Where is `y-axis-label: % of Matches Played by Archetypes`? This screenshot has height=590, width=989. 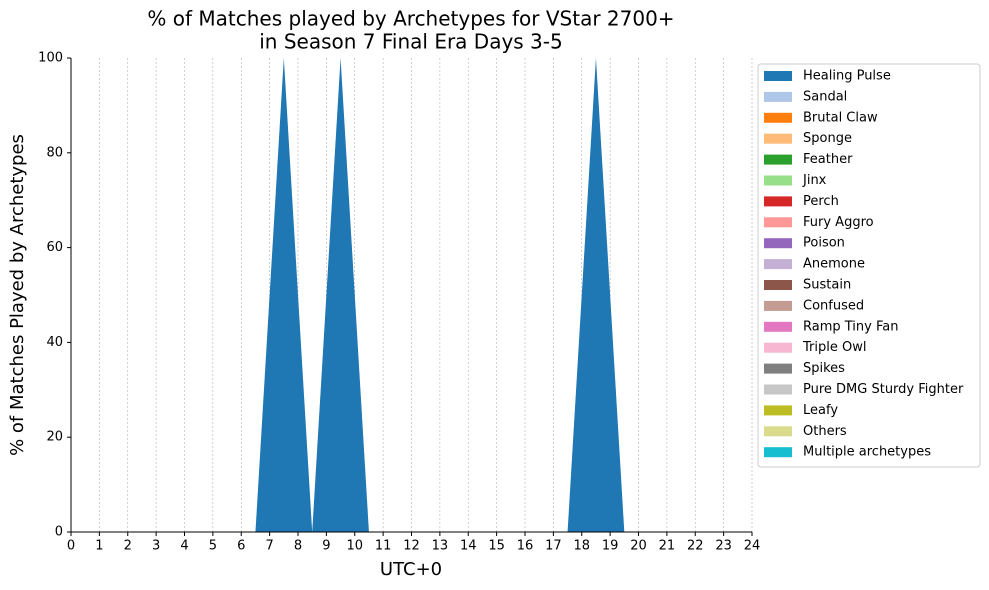
y-axis-label: % of Matches Played by Archetypes is located at coordinates (17, 295).